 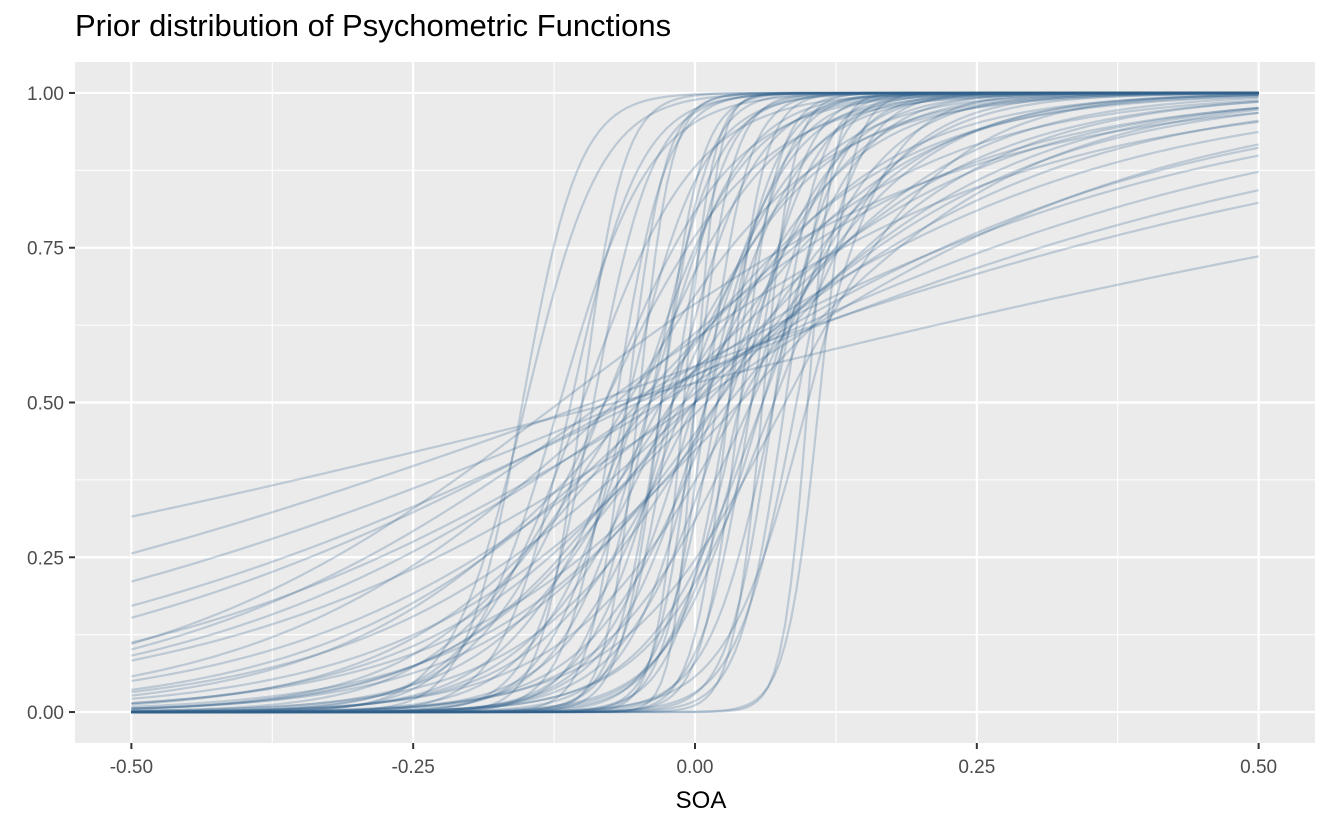 I want to click on y-tick-label: 1.00, so click(x=45, y=94).